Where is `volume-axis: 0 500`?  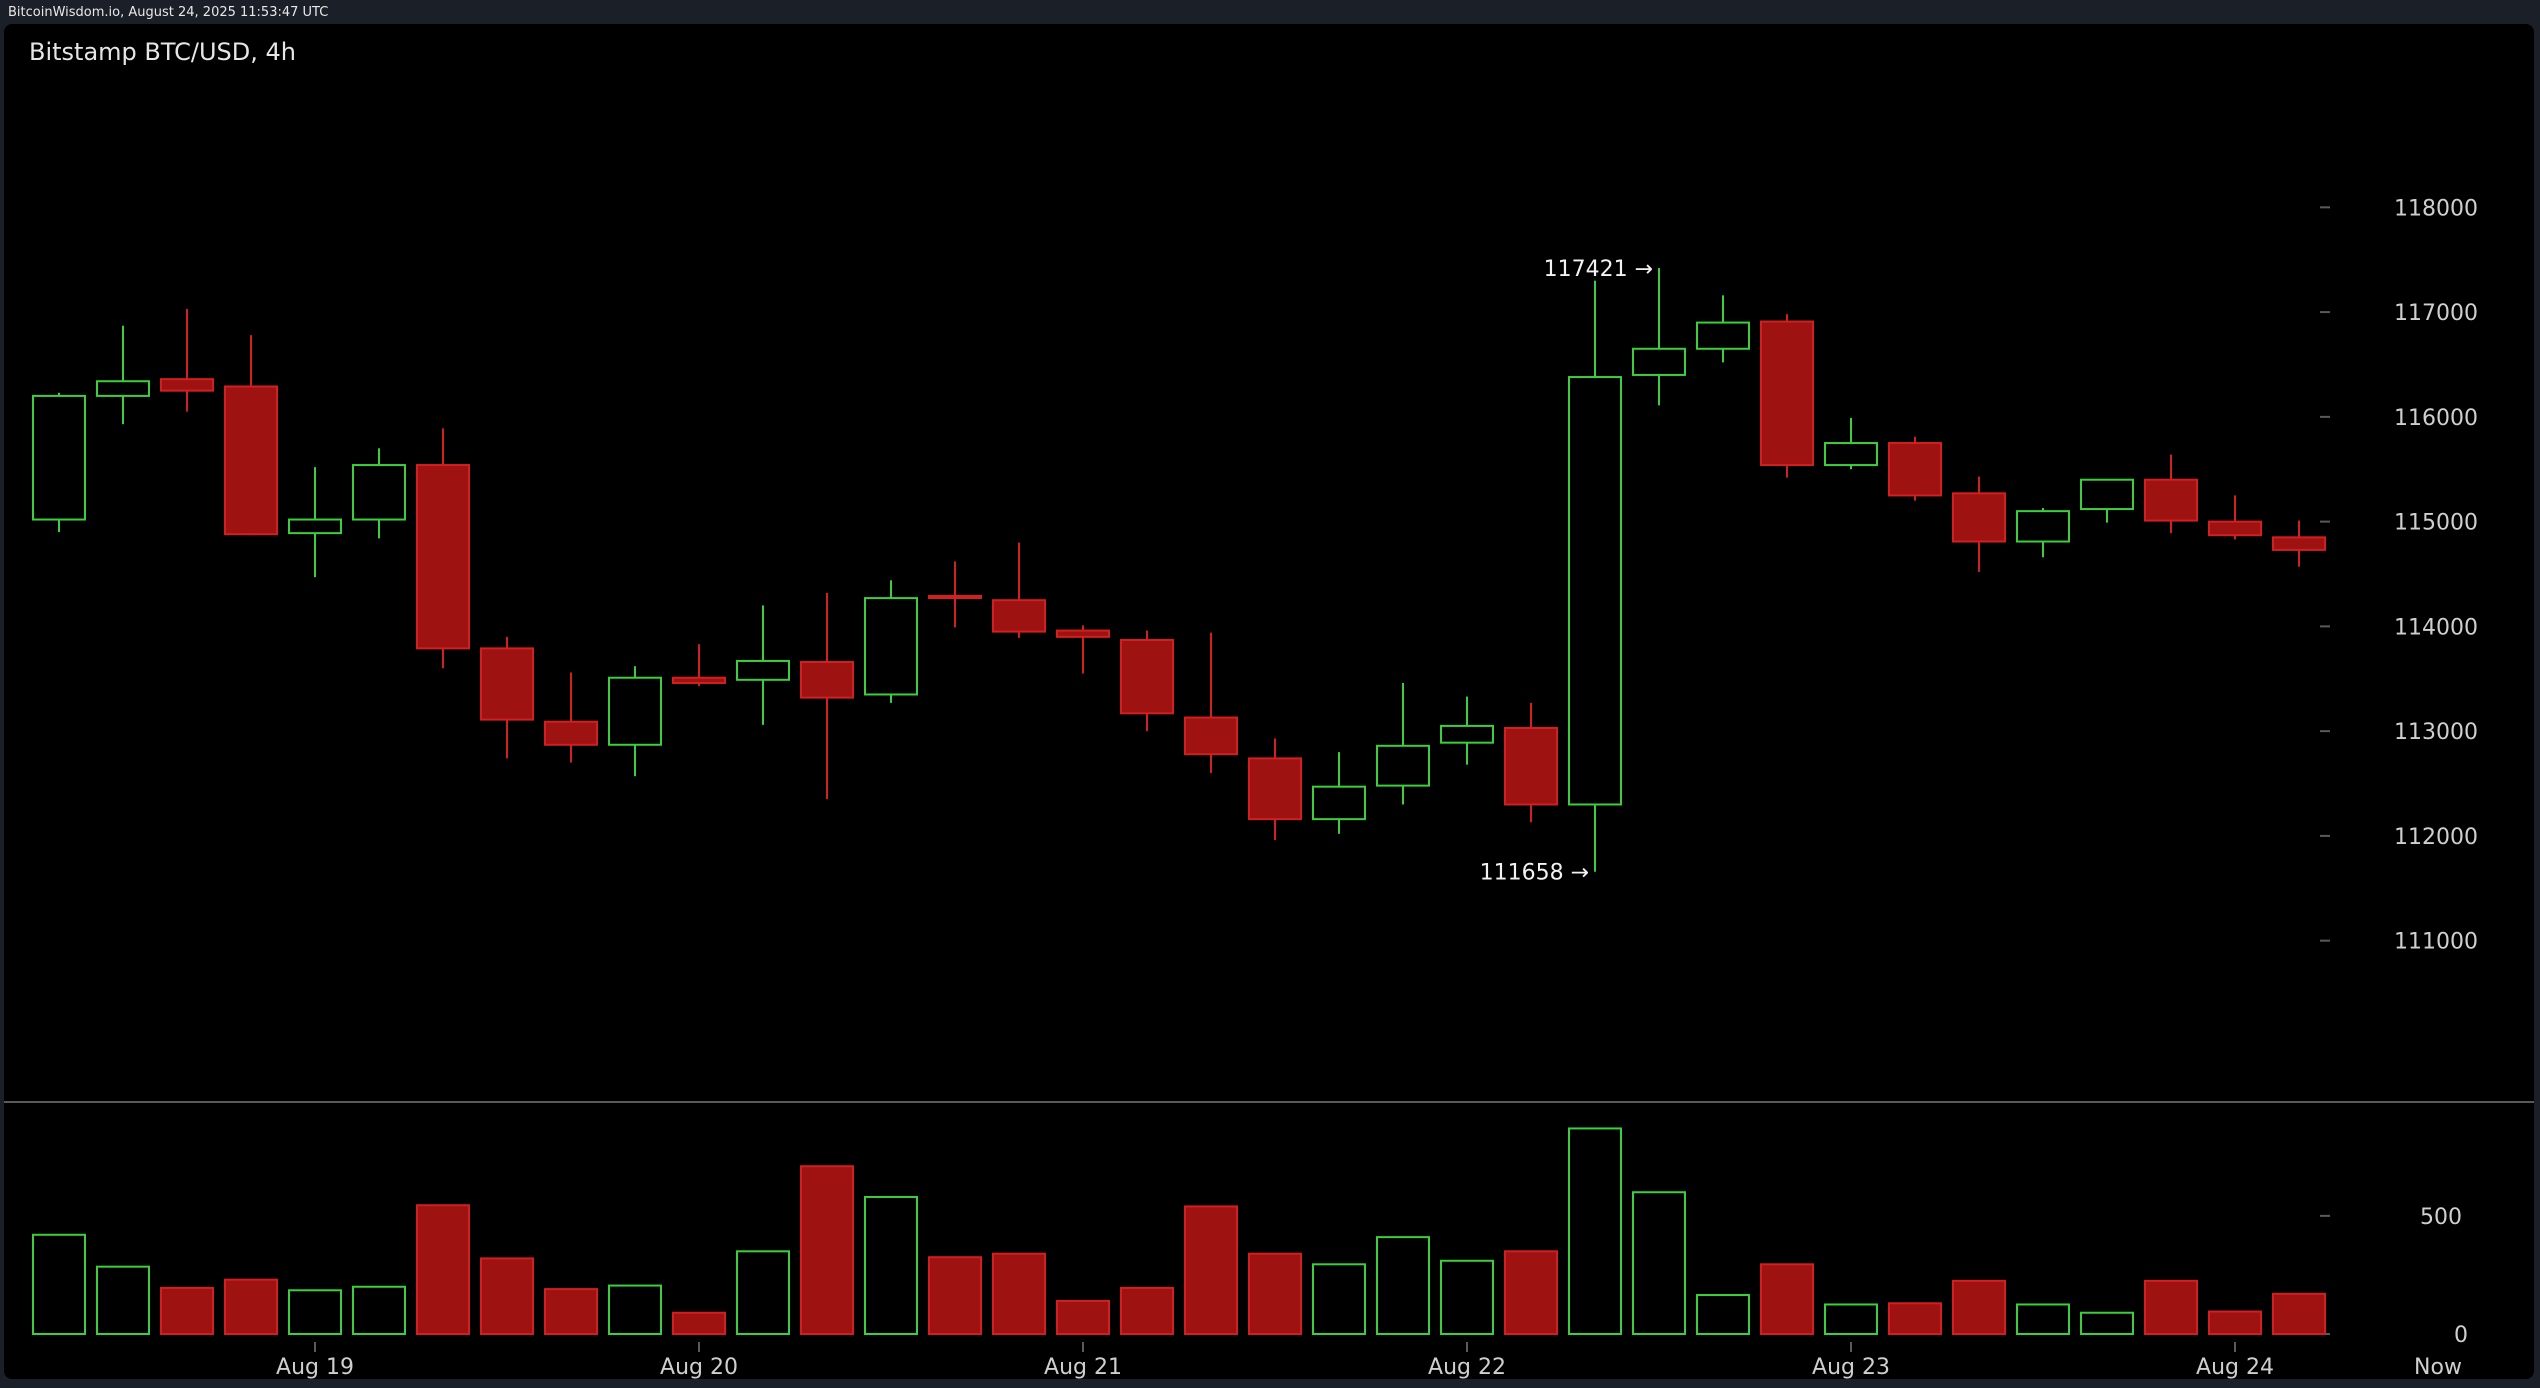
volume-axis: 0 500 is located at coordinates (2394, 1276).